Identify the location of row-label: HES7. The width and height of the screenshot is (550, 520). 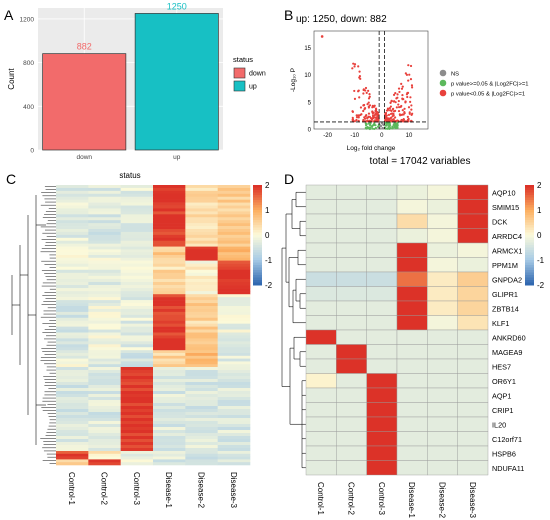
(501, 366).